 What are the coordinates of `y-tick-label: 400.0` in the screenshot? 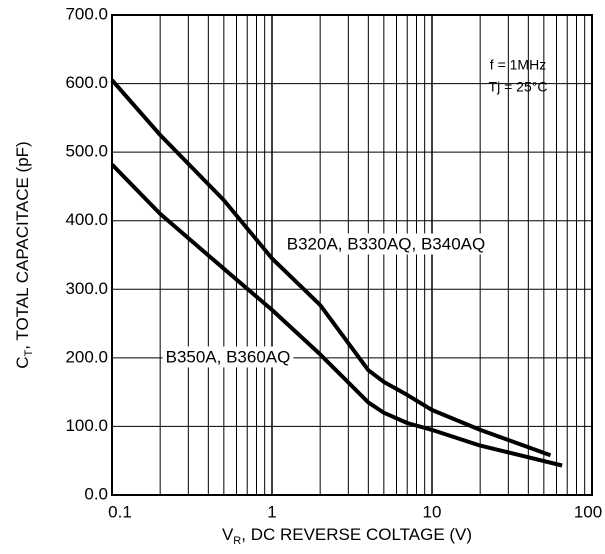 It's located at (86, 219).